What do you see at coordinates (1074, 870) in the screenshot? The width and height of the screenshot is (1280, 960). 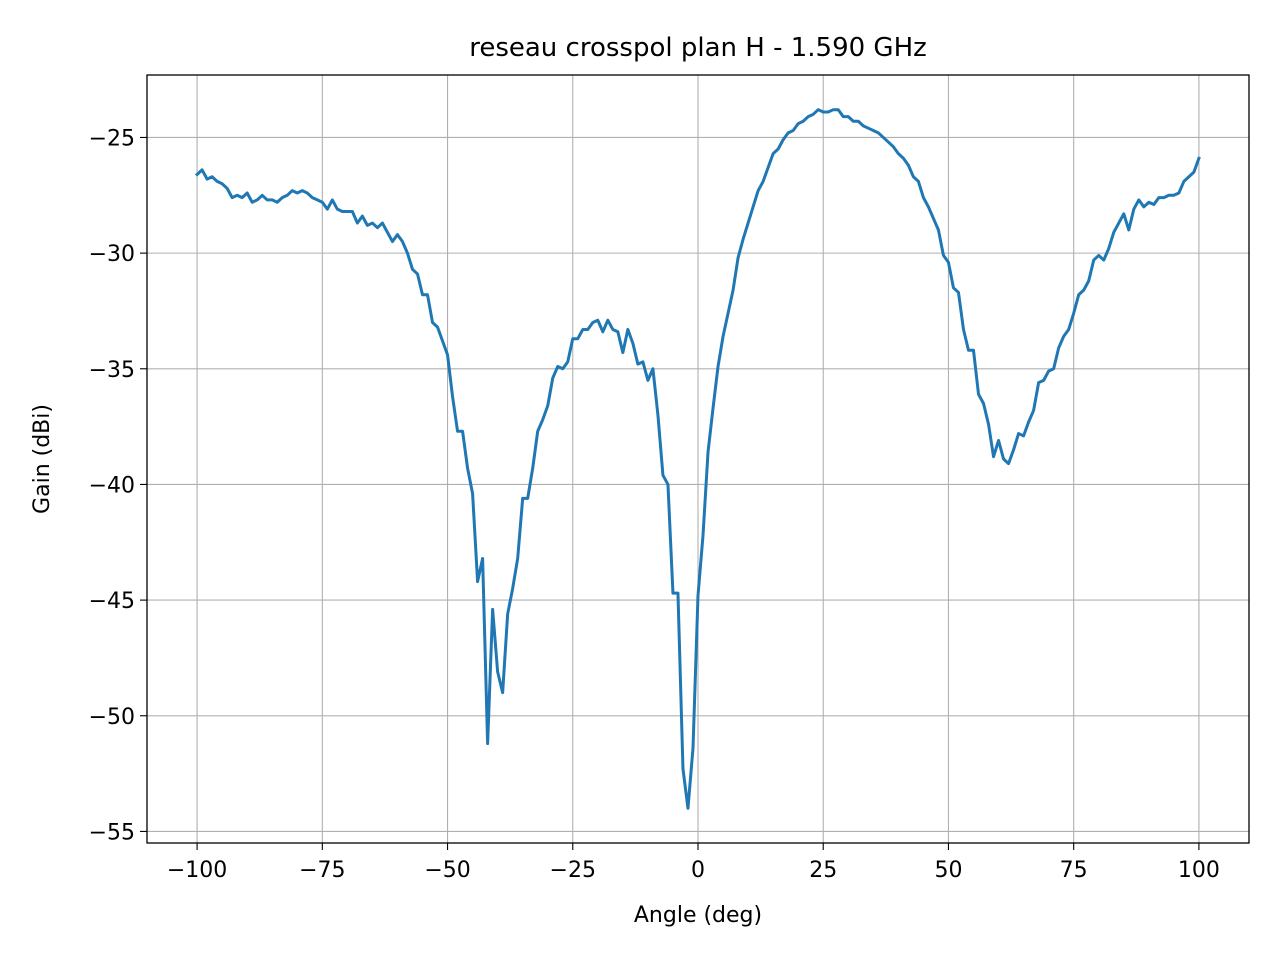 I see `x-tick-label: 75` at bounding box center [1074, 870].